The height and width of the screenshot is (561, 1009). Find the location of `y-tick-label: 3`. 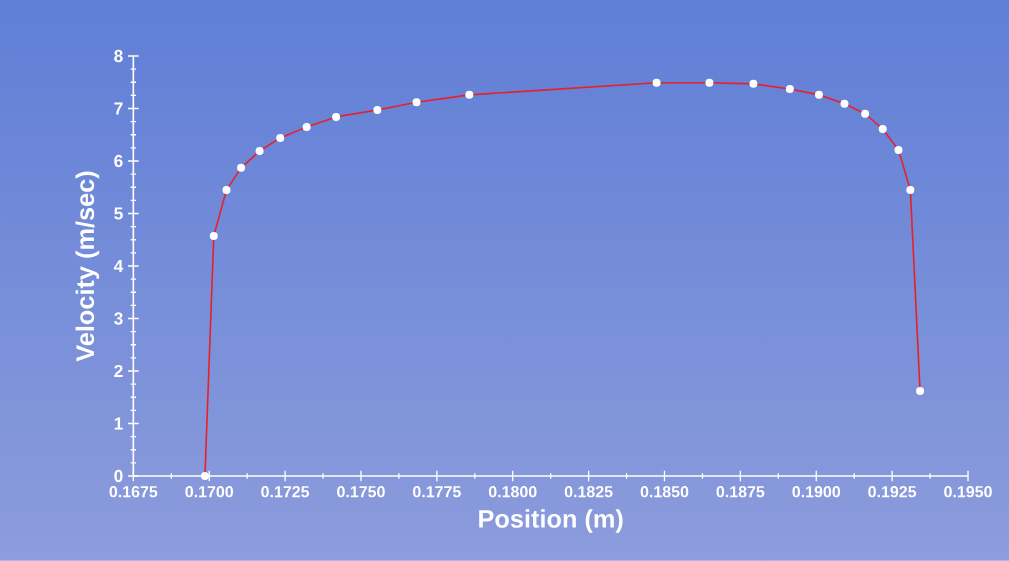

y-tick-label: 3 is located at coordinates (118, 318).